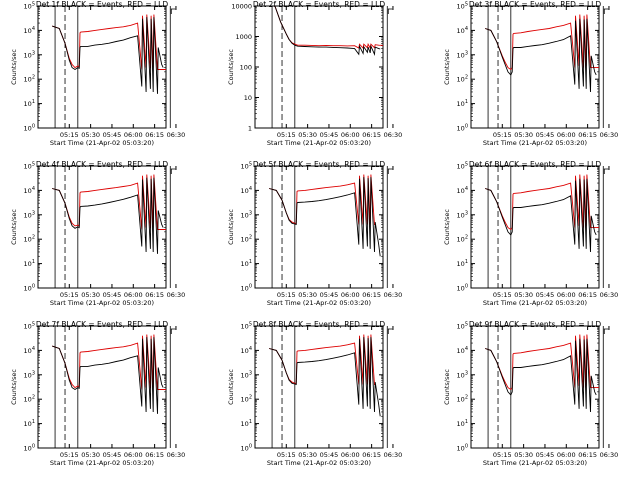 This screenshot has width=640, height=485. Describe the element at coordinates (250, 129) in the screenshot. I see `y-tick-label: 1` at that location.